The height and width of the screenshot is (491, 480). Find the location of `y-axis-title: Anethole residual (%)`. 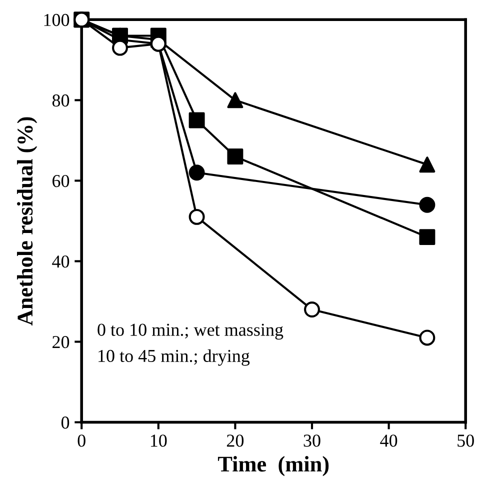

y-axis-title: Anethole residual (%) is located at coordinates (27, 221).